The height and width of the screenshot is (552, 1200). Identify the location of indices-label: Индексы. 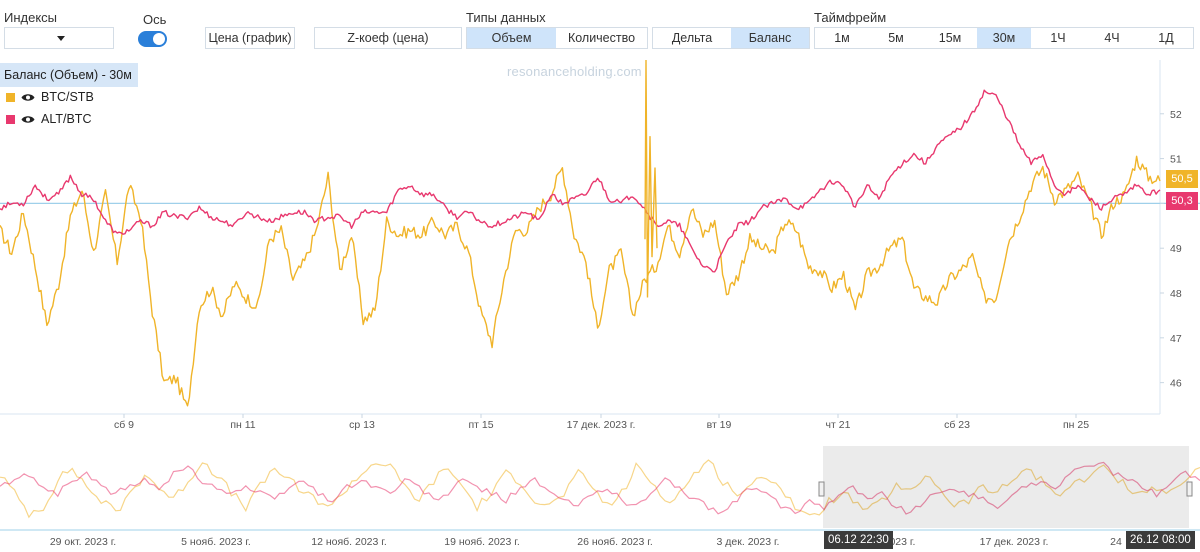
(31, 17).